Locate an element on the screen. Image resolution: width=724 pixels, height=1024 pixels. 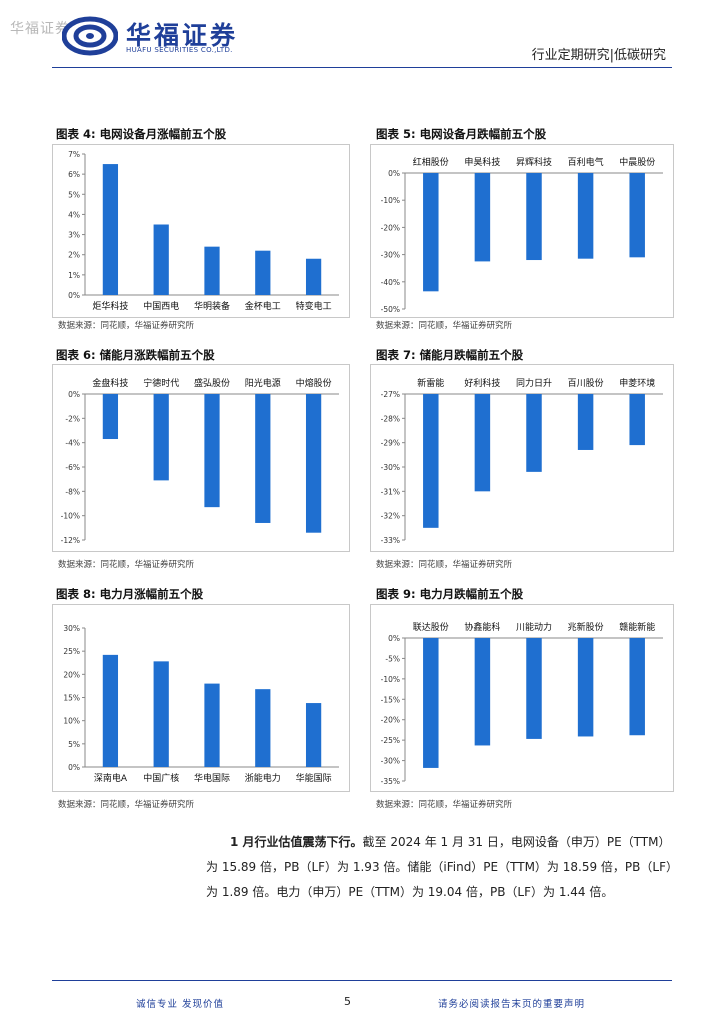
company-name-cn: 华福证券 is located at coordinates (182, 35).